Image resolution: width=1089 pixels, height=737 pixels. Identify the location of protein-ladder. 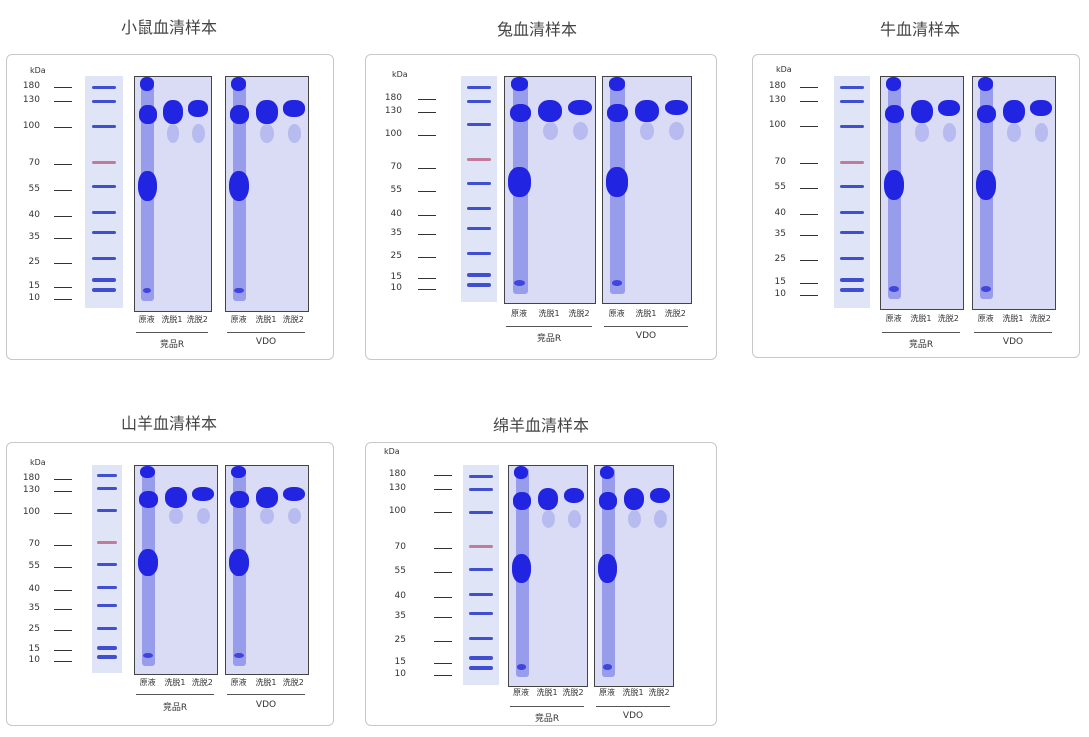
(107, 569).